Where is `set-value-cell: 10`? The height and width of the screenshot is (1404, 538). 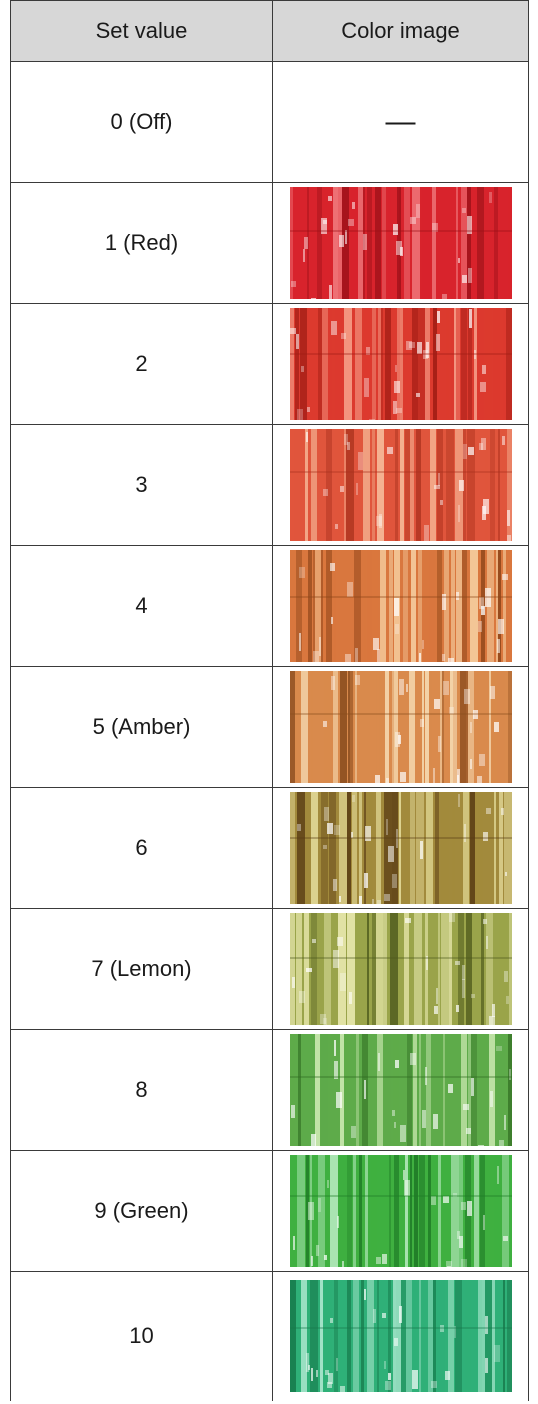 set-value-cell: 10 is located at coordinates (141, 1336).